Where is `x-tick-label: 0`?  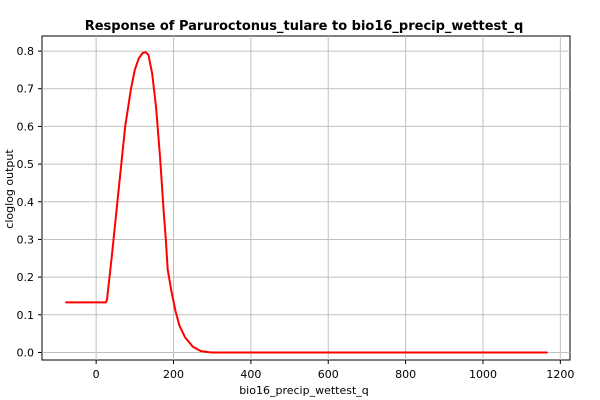 x-tick-label: 0 is located at coordinates (96, 374).